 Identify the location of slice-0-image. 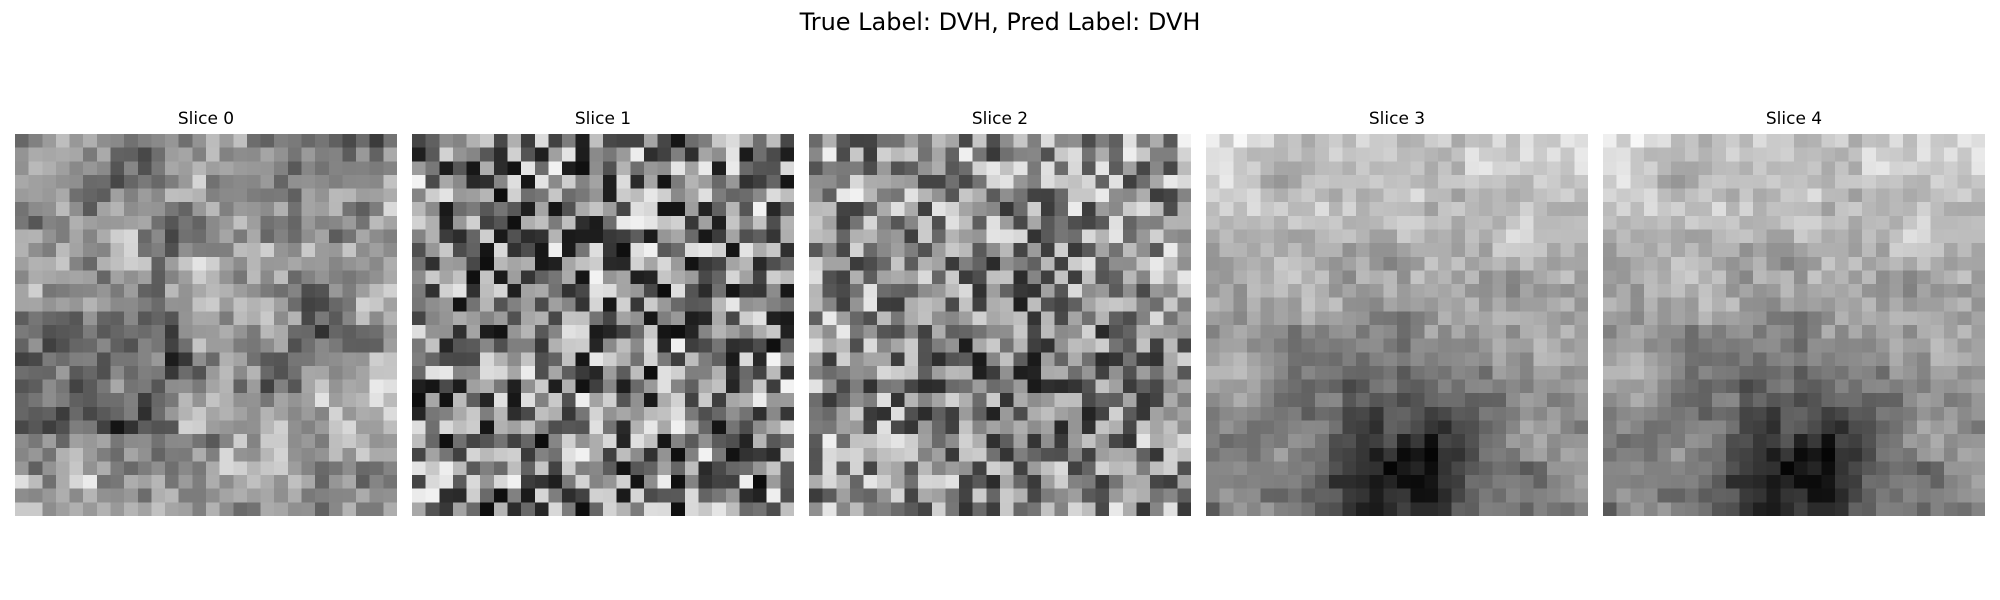
(206, 325).